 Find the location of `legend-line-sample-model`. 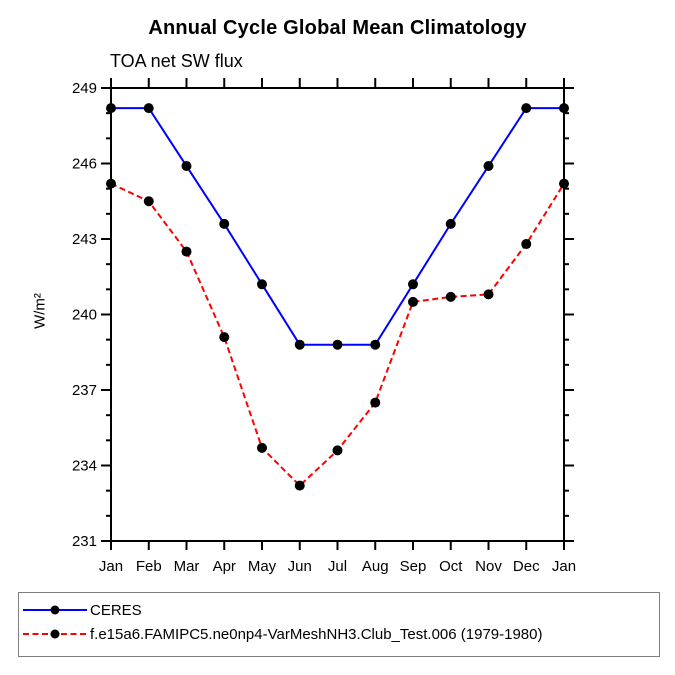

legend-line-sample-model is located at coordinates (55, 634).